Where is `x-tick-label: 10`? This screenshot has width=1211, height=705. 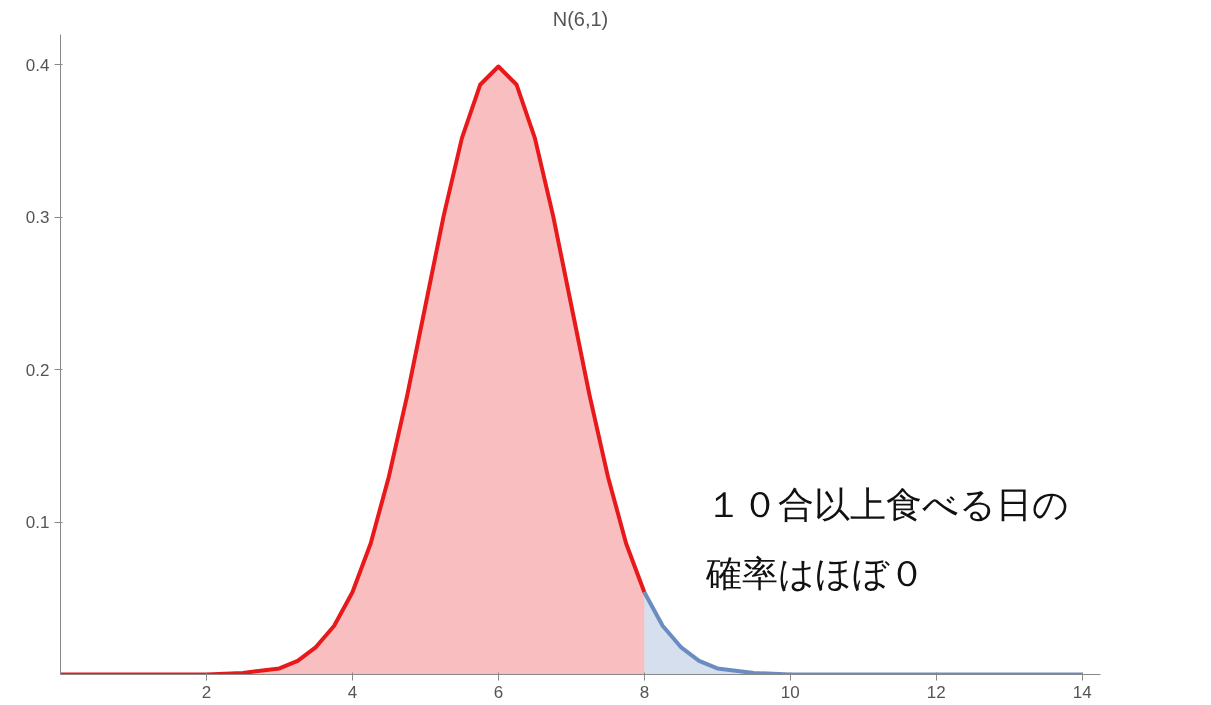
x-tick-label: 10 is located at coordinates (790, 692).